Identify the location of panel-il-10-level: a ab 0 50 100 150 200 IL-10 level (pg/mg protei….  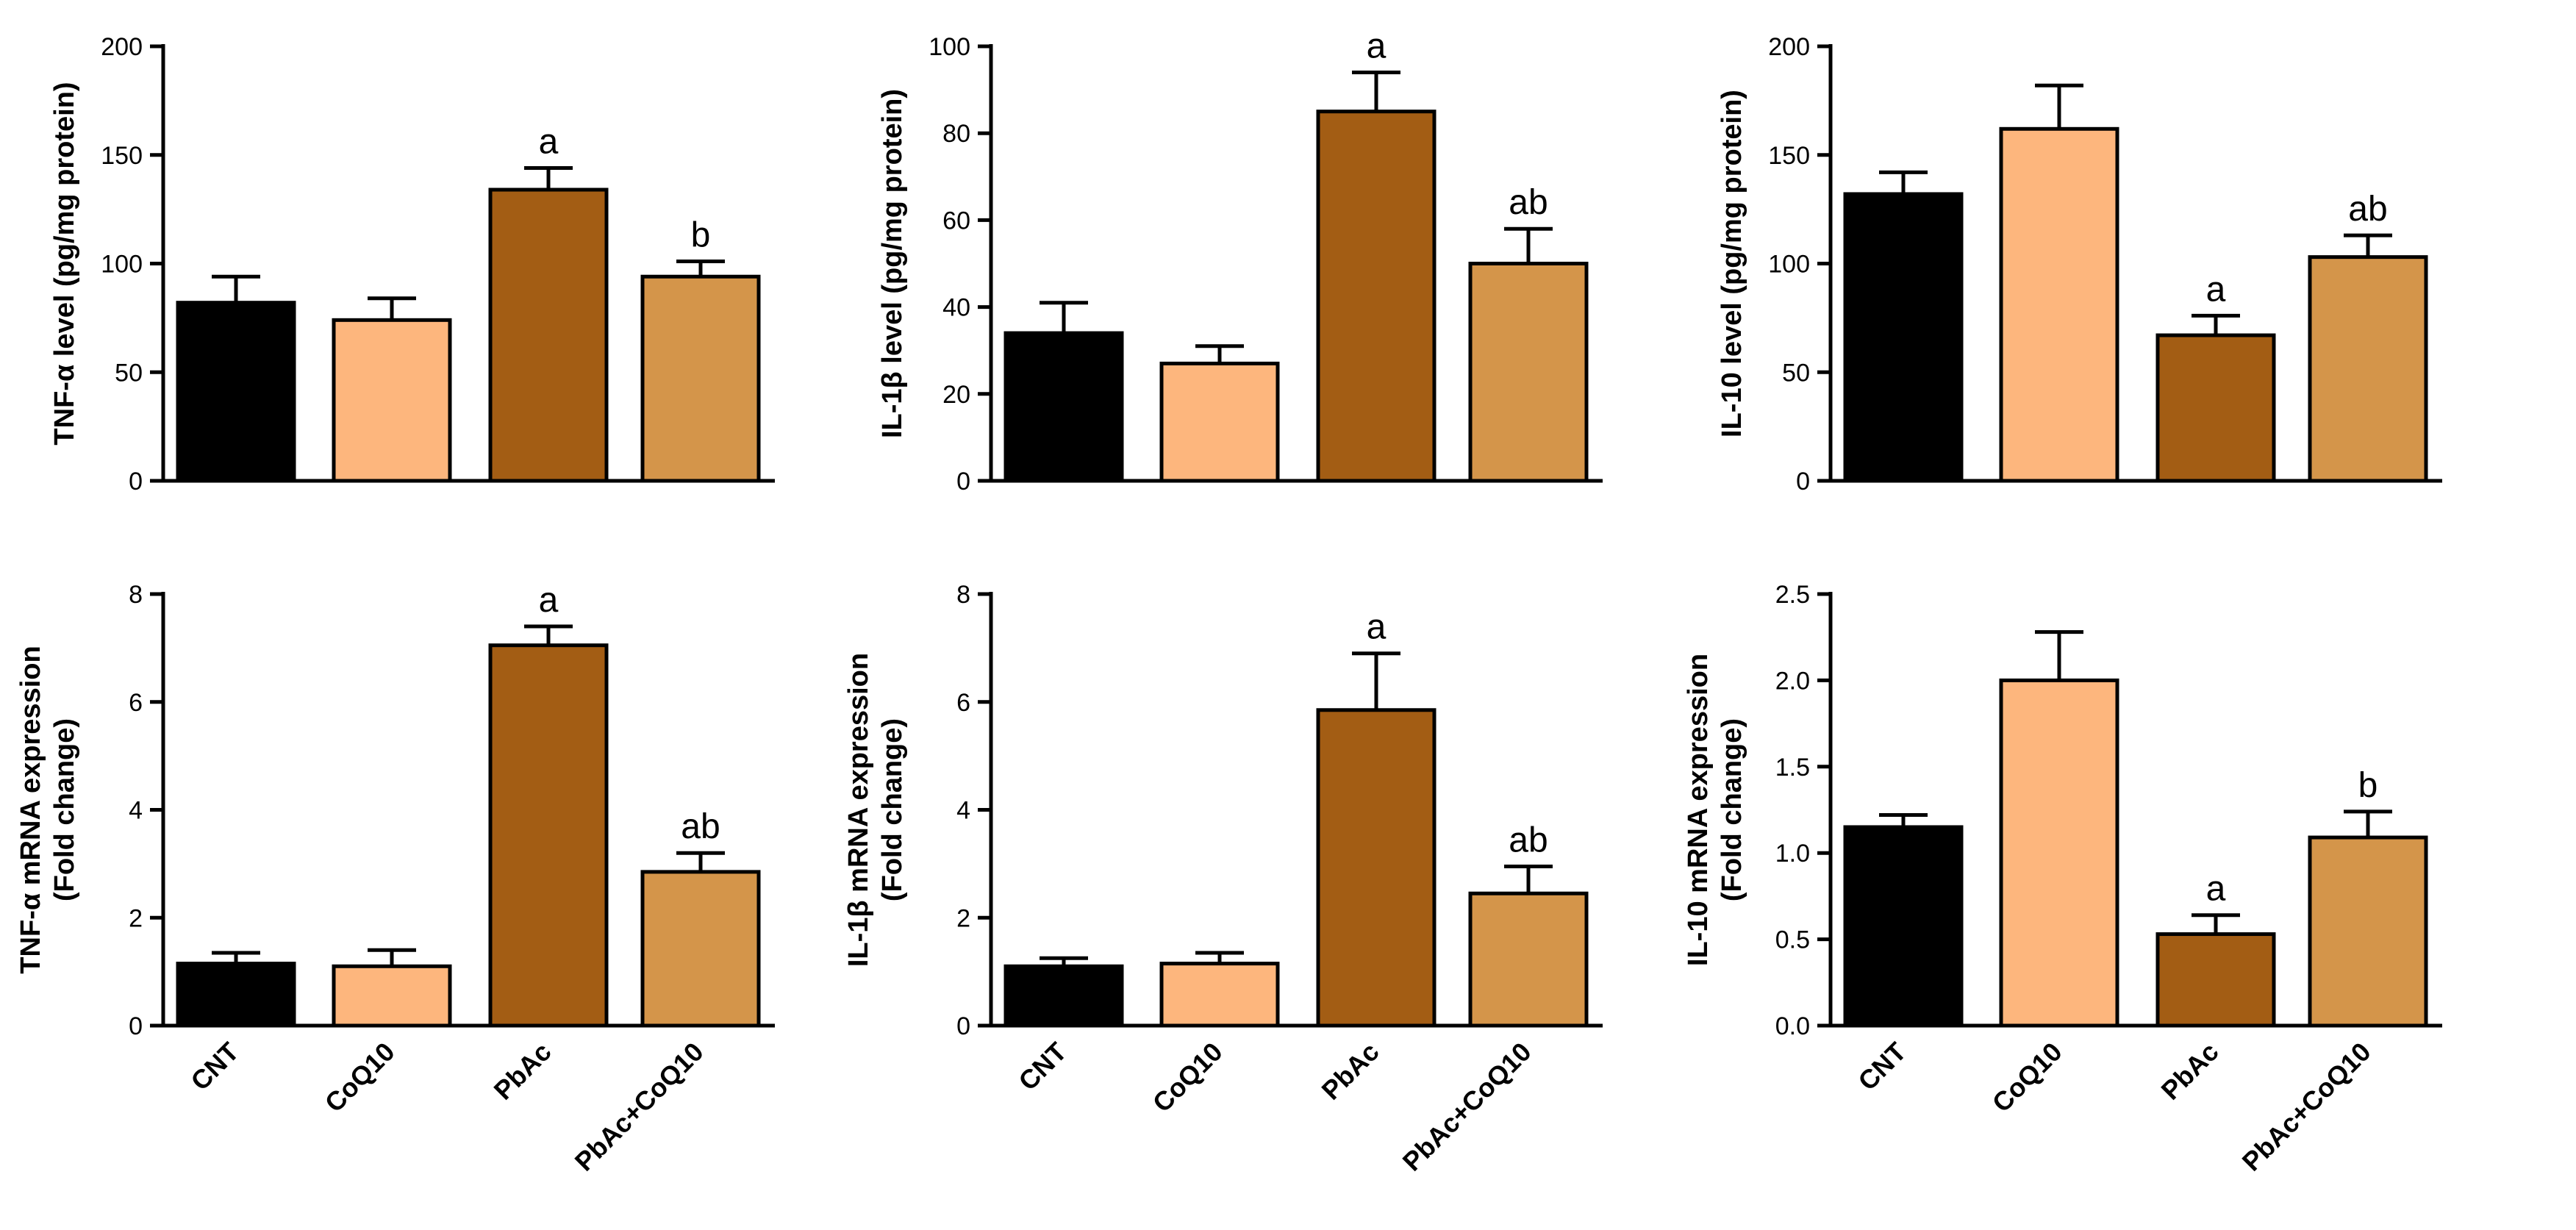
(2079, 264).